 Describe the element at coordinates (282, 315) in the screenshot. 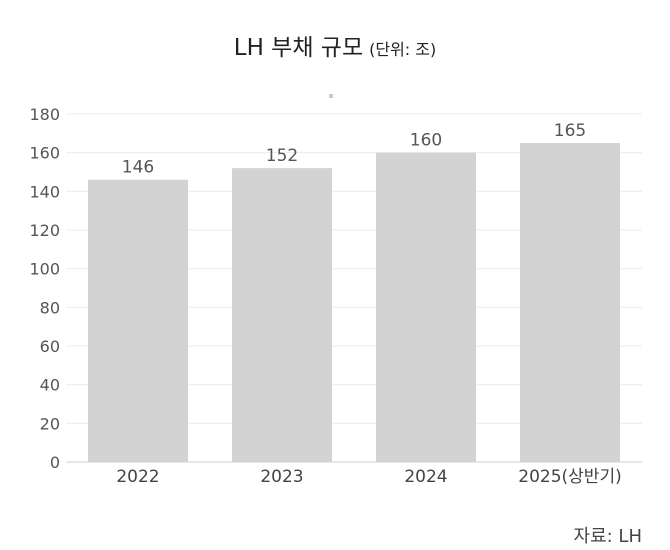

I see `bar-2023` at that location.